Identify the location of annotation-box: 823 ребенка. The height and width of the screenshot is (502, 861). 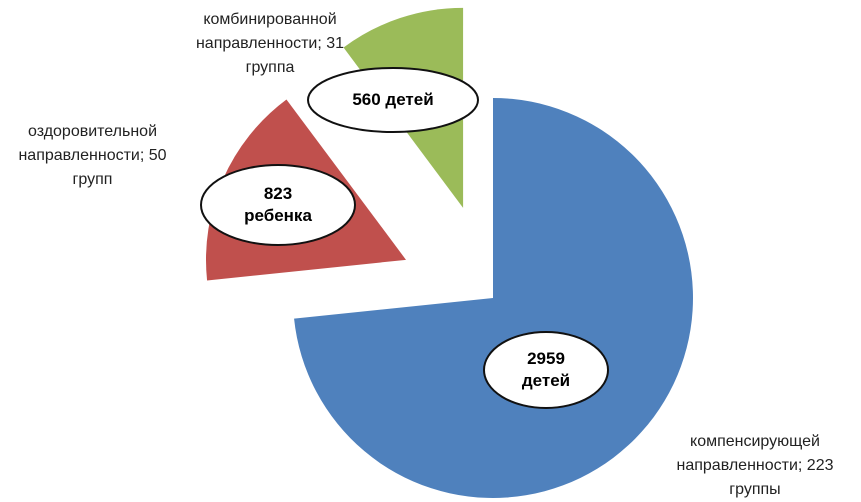
(278, 204).